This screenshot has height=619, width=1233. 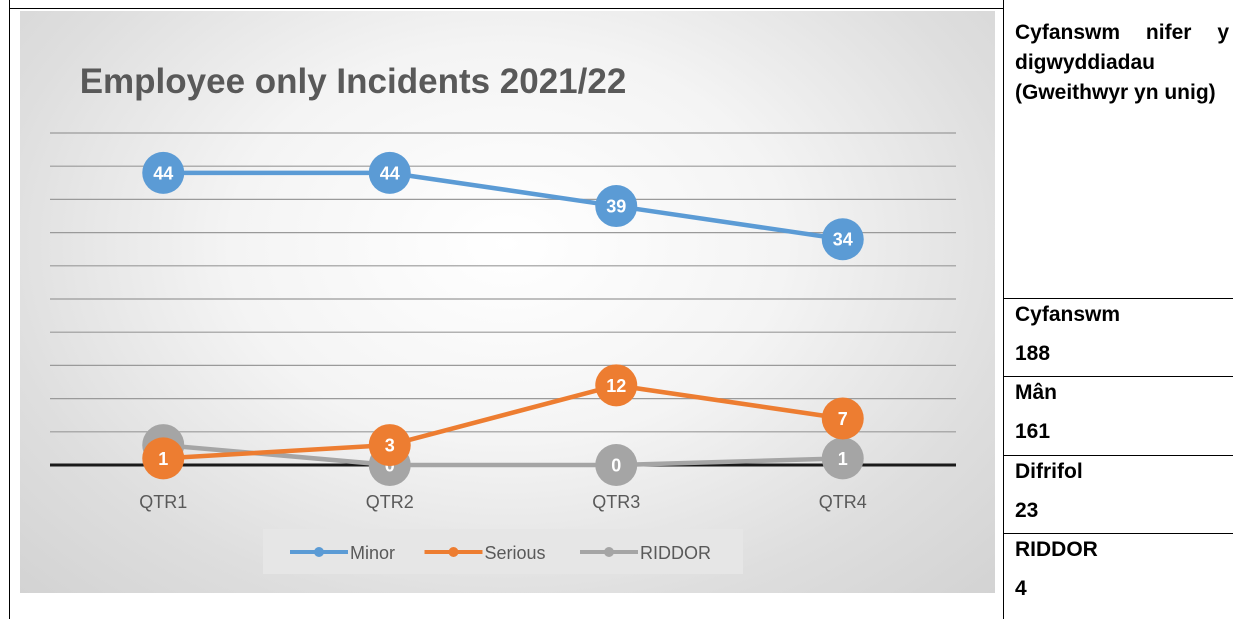 I want to click on riddor-label: RIDDOR, so click(x=1056, y=549).